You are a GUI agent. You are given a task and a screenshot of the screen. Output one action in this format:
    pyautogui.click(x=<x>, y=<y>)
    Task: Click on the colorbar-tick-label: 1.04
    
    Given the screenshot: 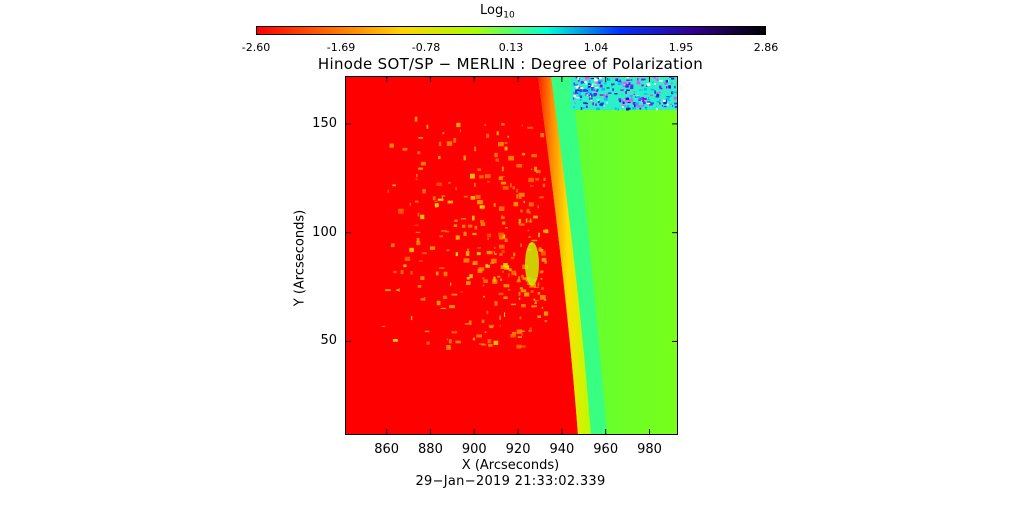 What is the action you would take?
    pyautogui.click(x=596, y=47)
    